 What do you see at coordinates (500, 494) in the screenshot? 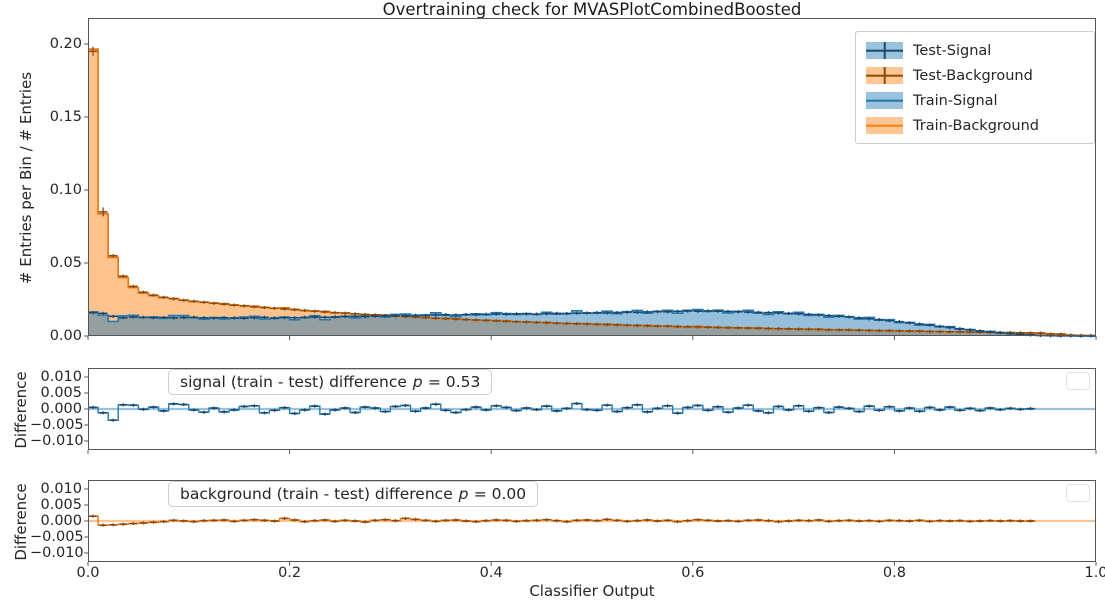
I see `p-value: = 0.00` at bounding box center [500, 494].